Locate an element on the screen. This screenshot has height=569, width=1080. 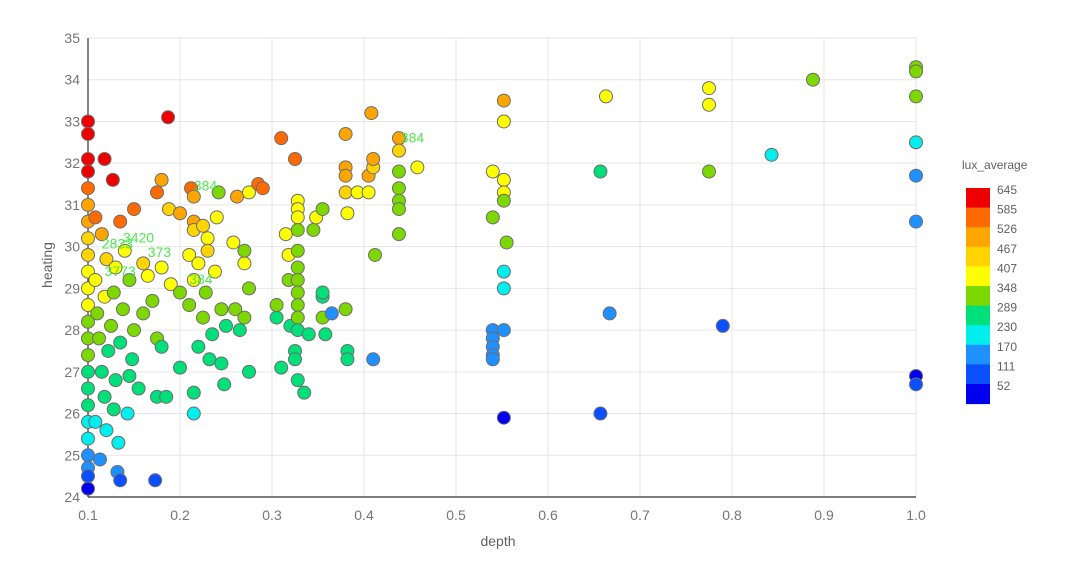
legend-label: 289 is located at coordinates (1007, 308).